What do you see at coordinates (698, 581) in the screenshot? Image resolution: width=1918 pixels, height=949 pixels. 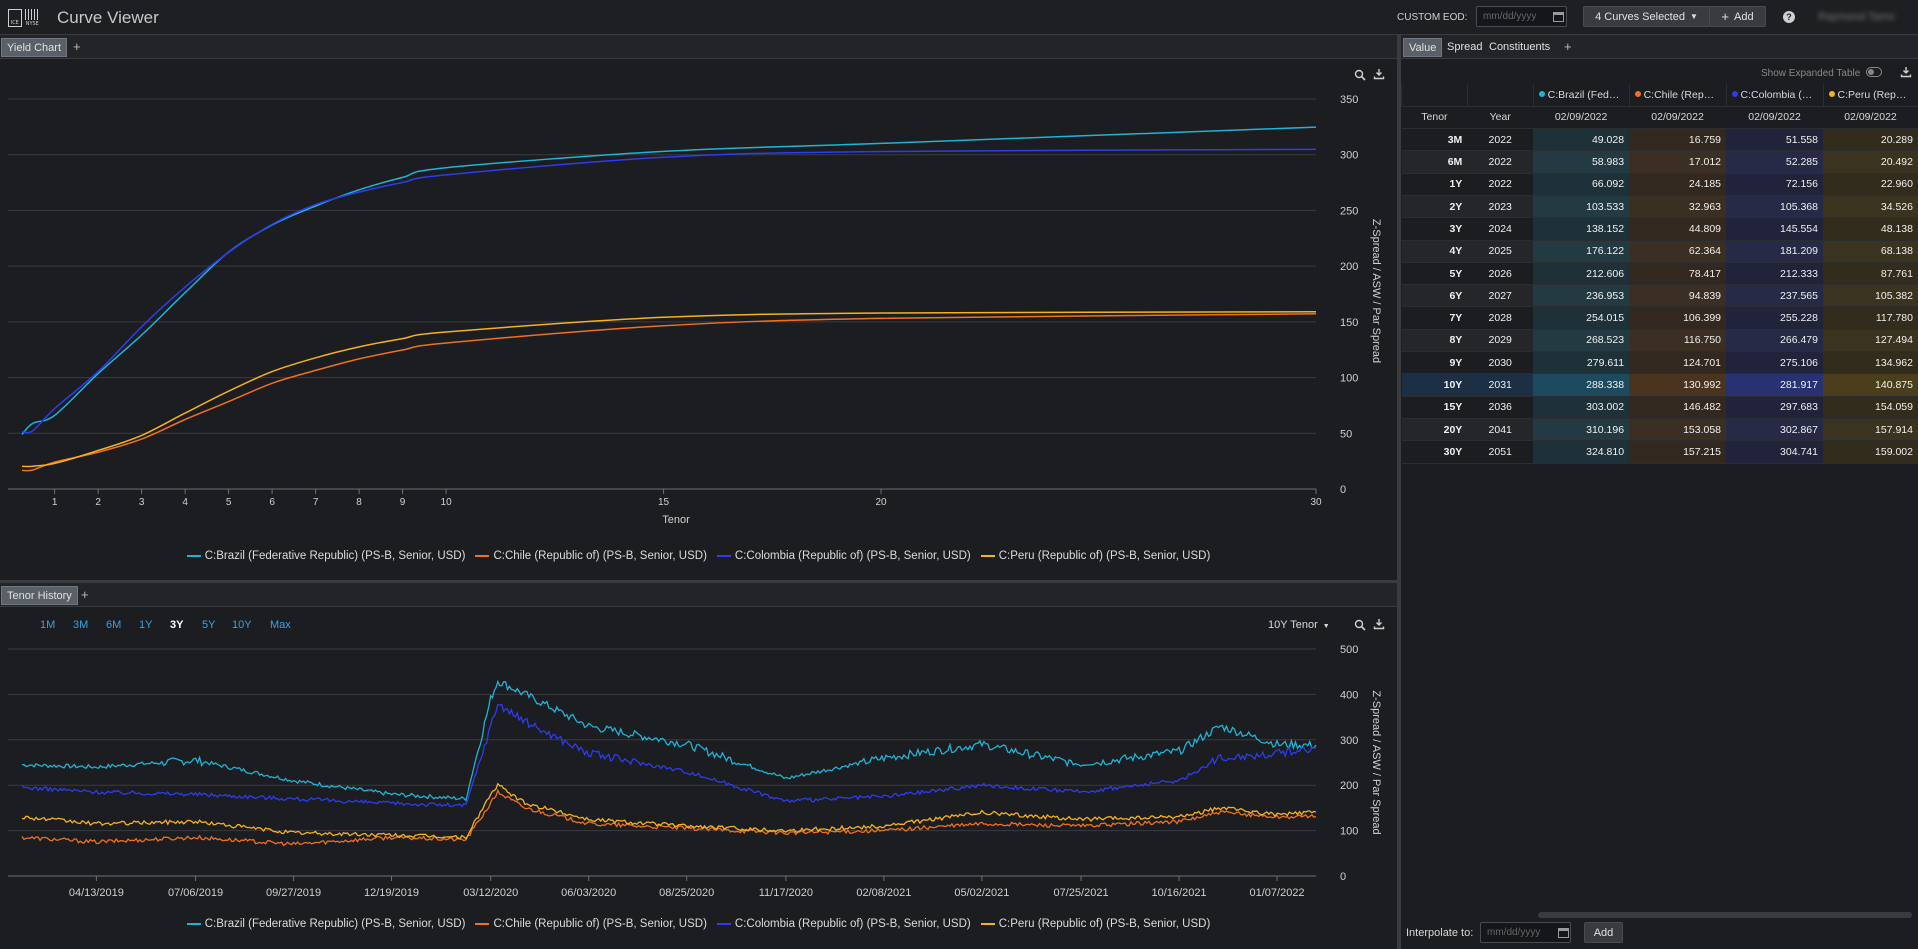 I see `panel-divider-horizontal` at bounding box center [698, 581].